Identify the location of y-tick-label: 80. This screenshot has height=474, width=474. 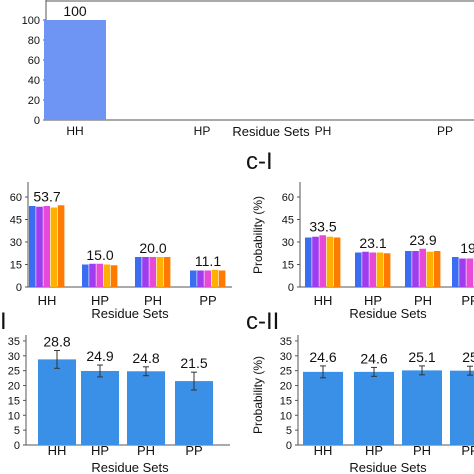
(34, 41).